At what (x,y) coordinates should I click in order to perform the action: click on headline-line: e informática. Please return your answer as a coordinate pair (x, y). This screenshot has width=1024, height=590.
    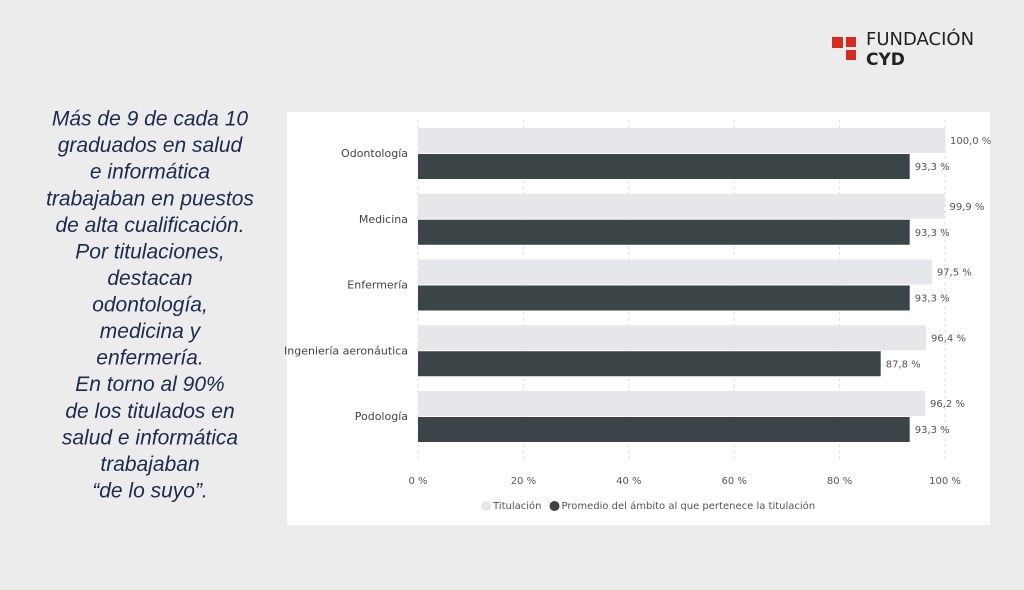
    Looking at the image, I should click on (150, 172).